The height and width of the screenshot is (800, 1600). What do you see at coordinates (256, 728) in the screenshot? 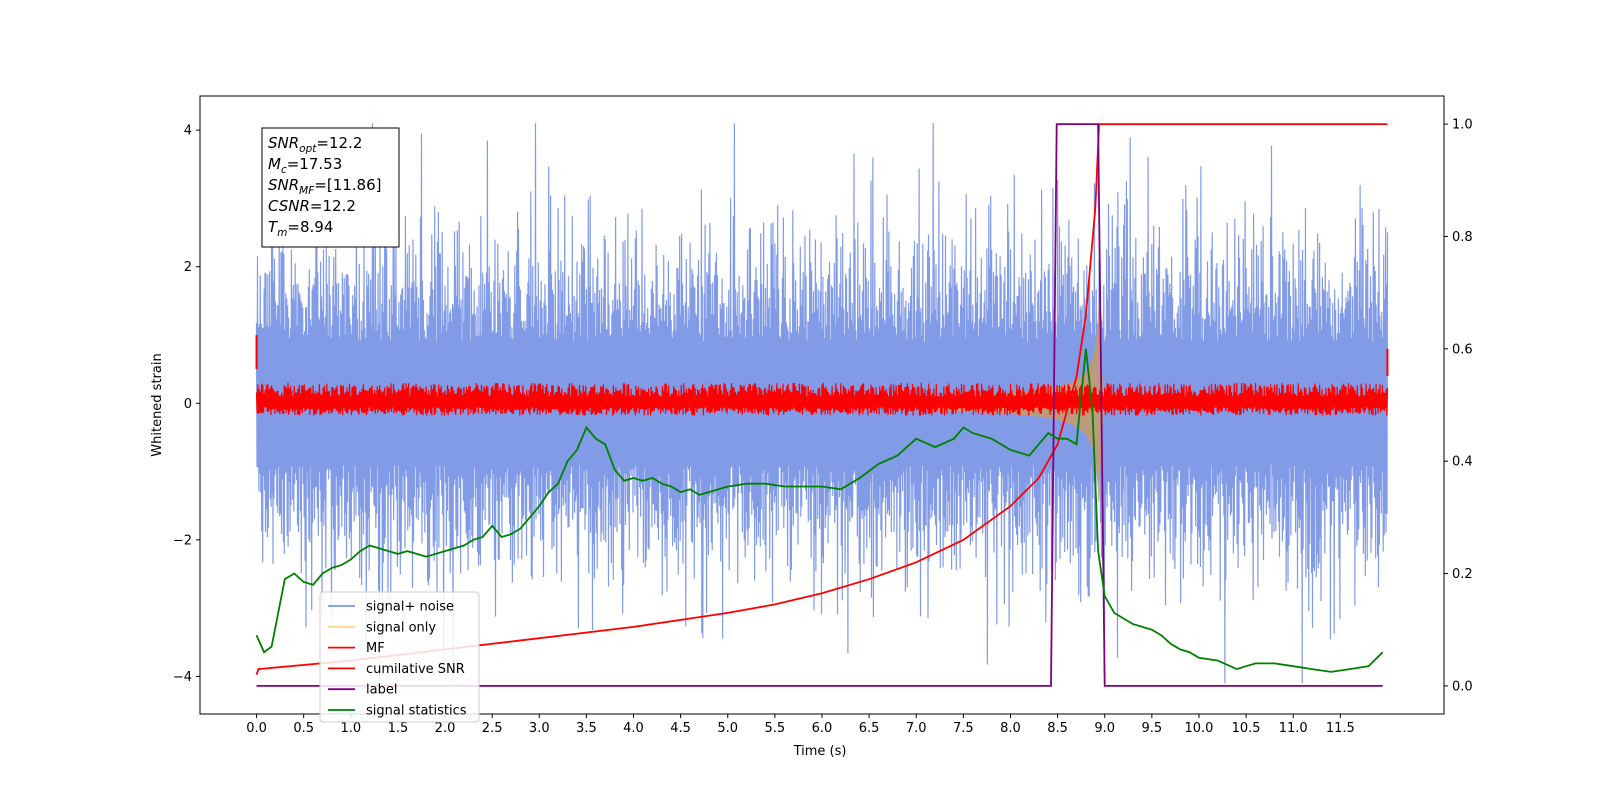
I see `x-tick-label: 0.0` at bounding box center [256, 728].